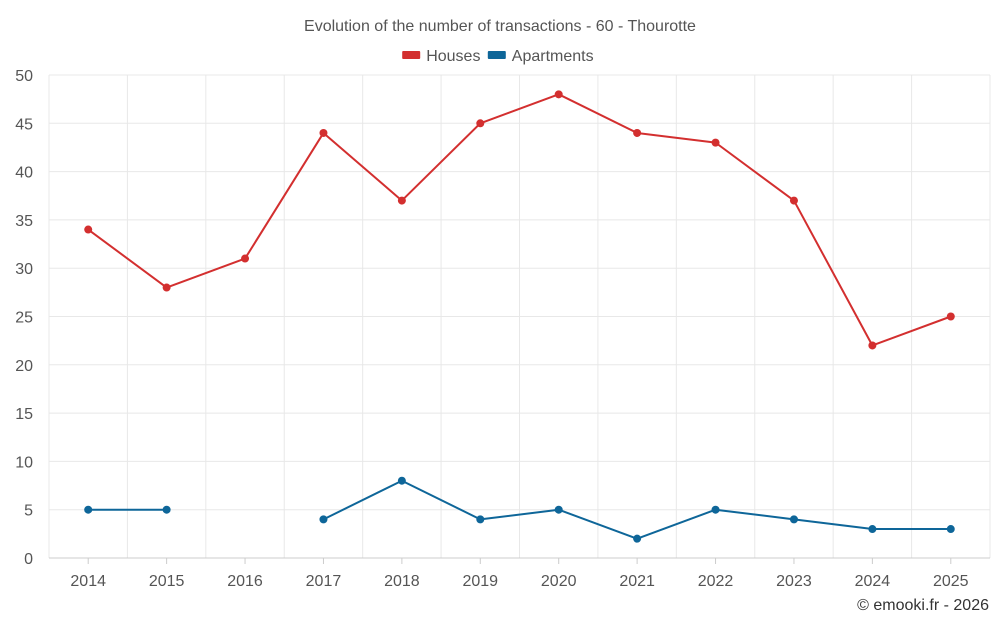 Image resolution: width=1000 pixels, height=630 pixels. Describe the element at coordinates (453, 56) in the screenshot. I see `legend-label: Houses` at that location.